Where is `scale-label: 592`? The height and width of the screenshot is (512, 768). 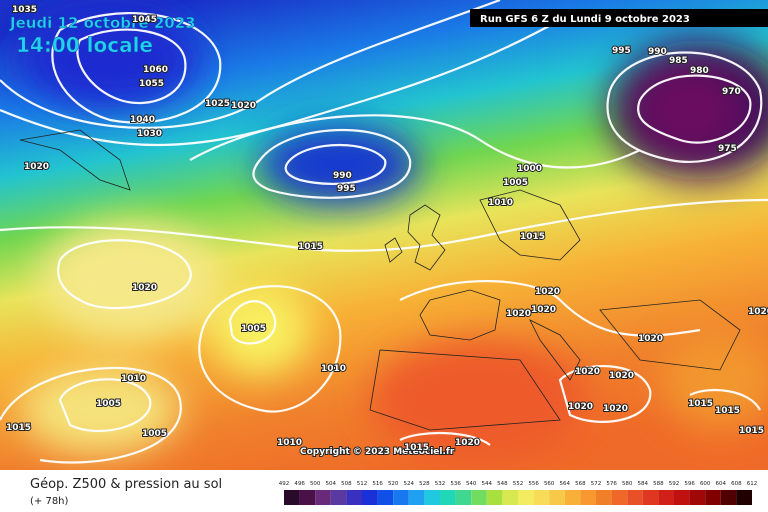
scale-label: 592 is located at coordinates (674, 484).